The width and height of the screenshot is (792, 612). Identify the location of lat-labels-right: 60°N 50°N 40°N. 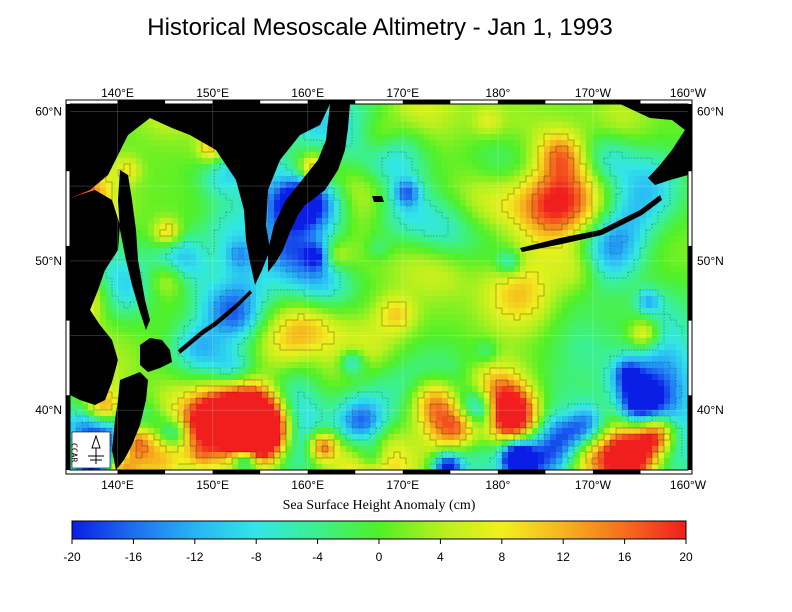
(710, 260).